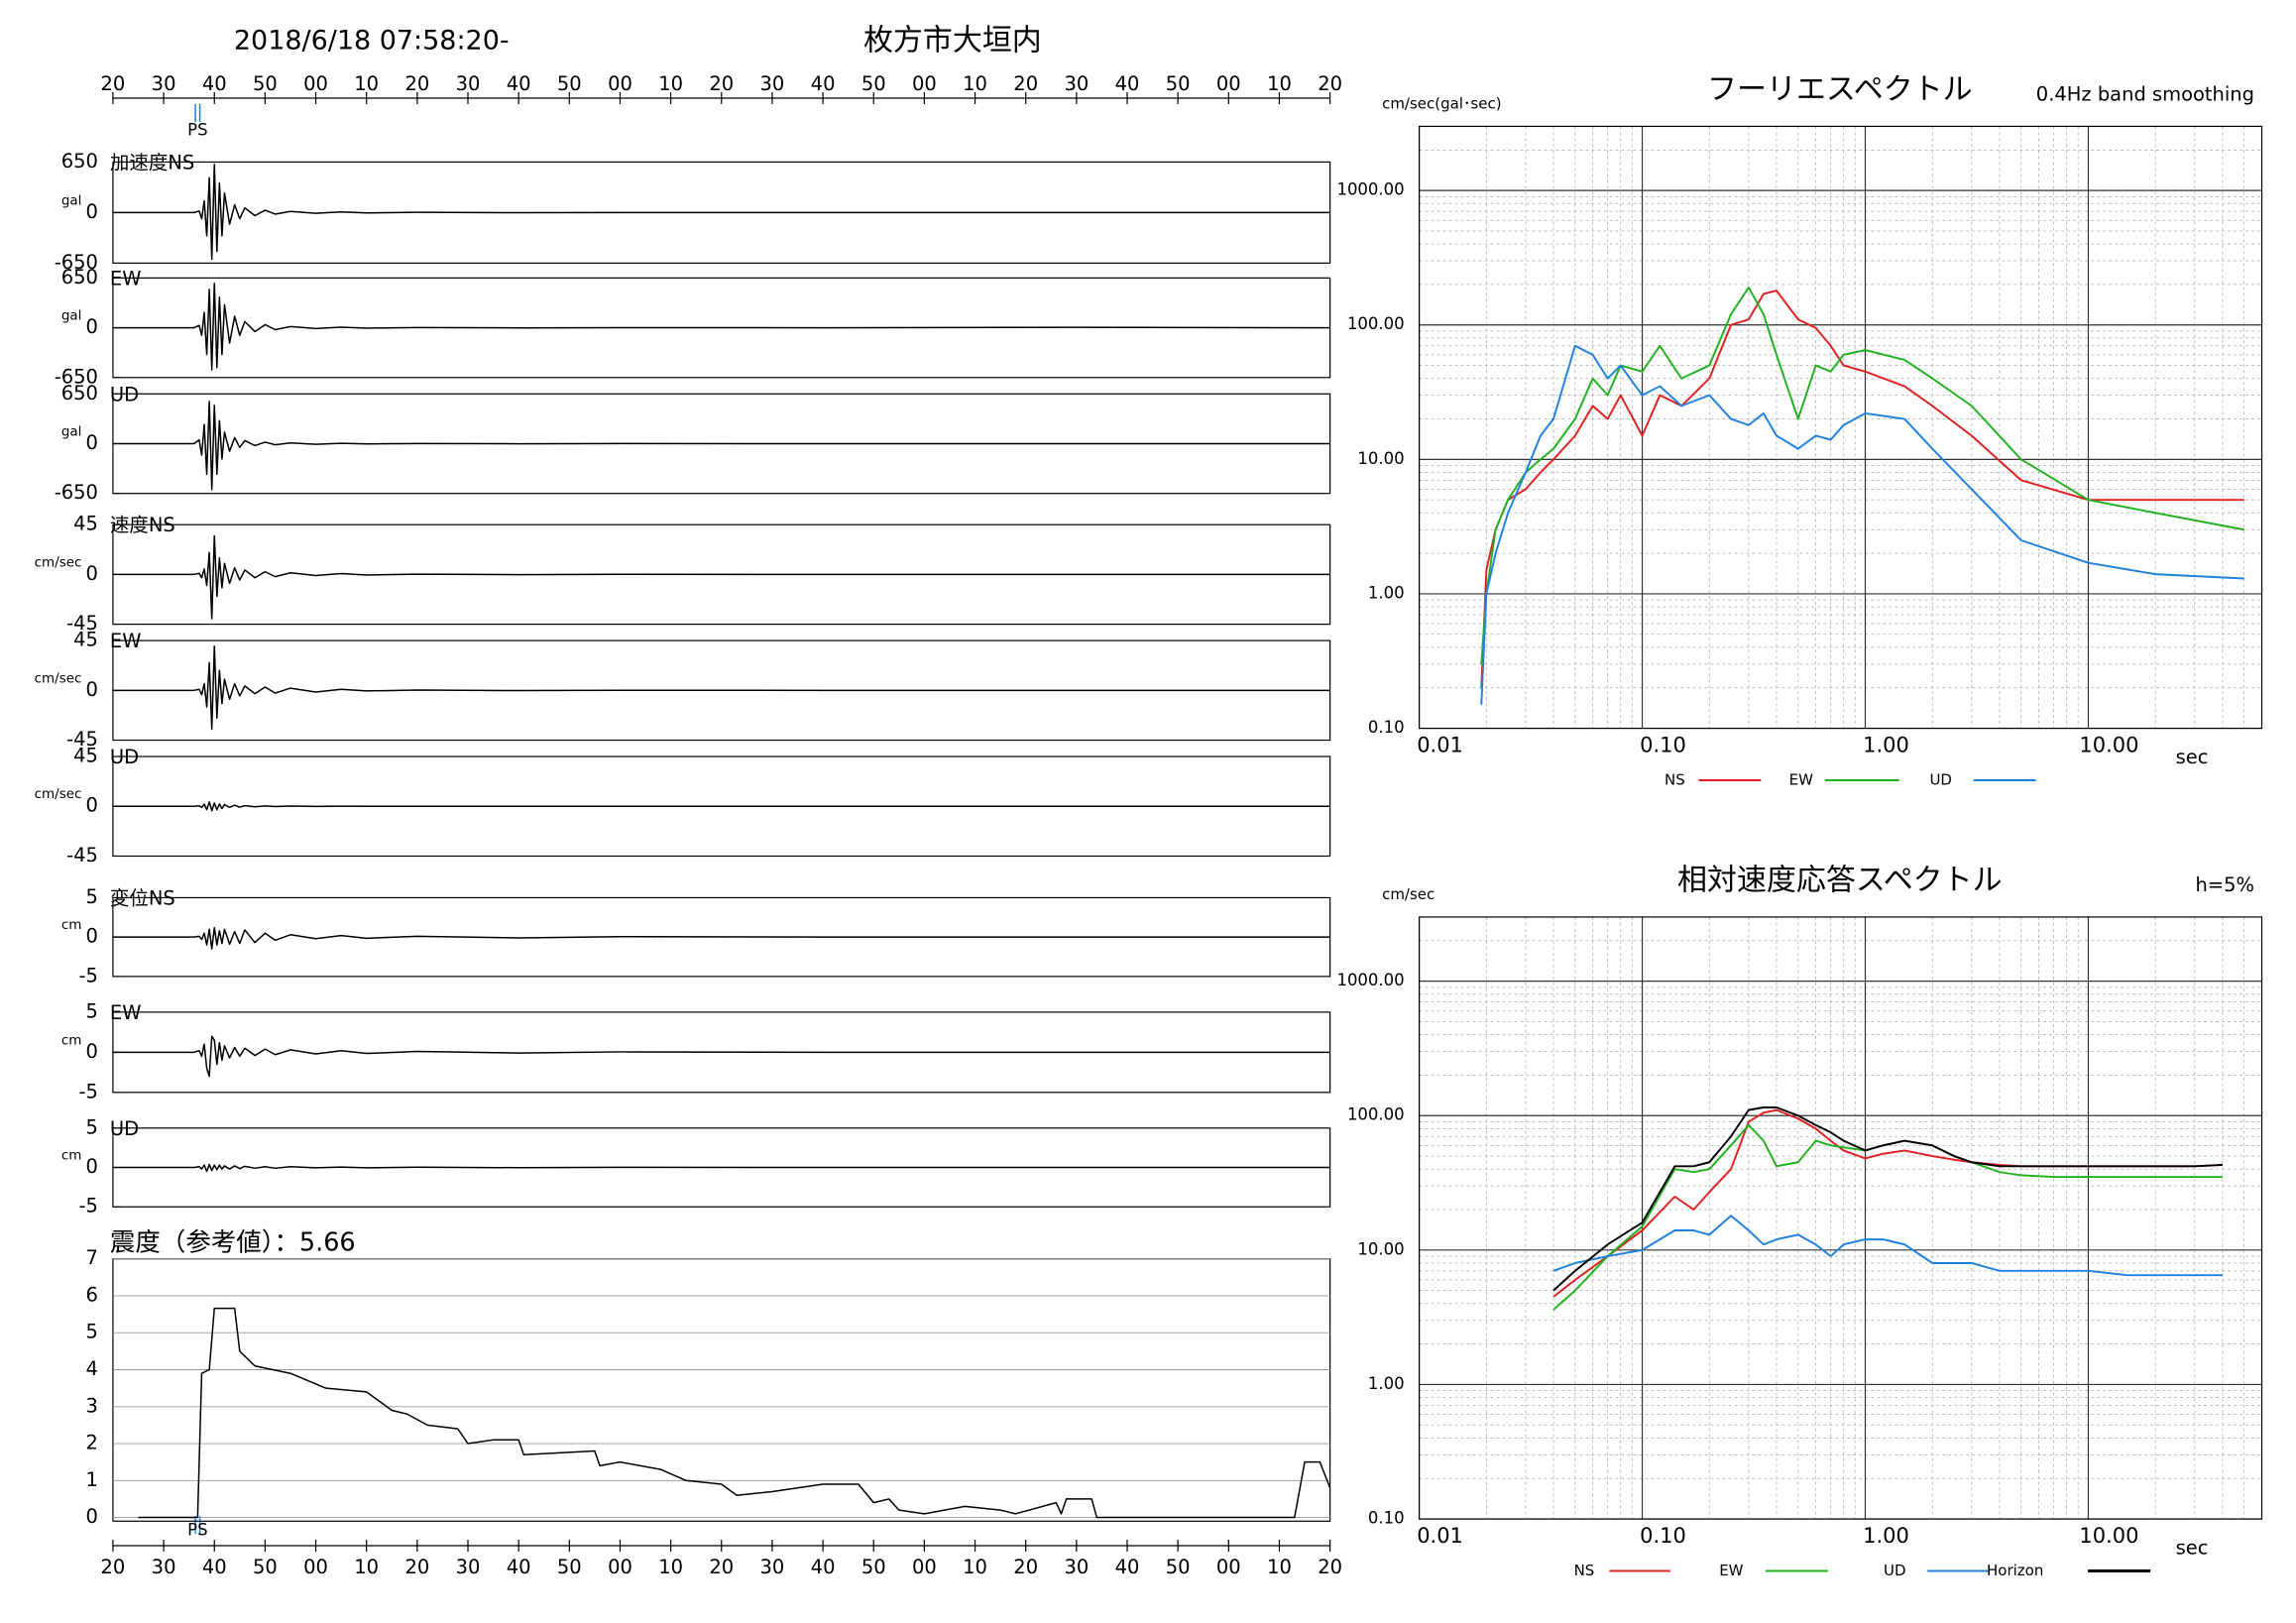  I want to click on panel-title: EW, so click(126, 278).